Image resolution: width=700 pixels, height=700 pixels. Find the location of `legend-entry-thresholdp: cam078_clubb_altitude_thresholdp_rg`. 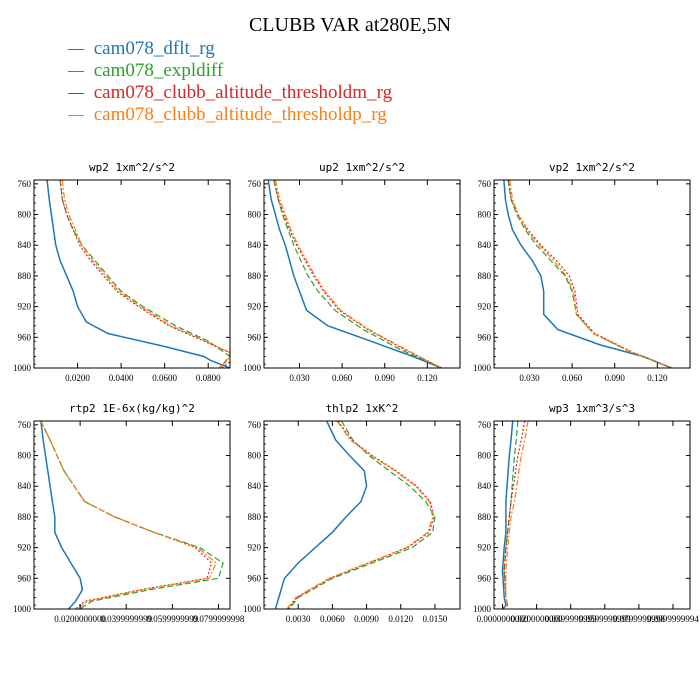

legend-entry-thresholdp: cam078_clubb_altitude_thresholdp_rg is located at coordinates (230, 115).